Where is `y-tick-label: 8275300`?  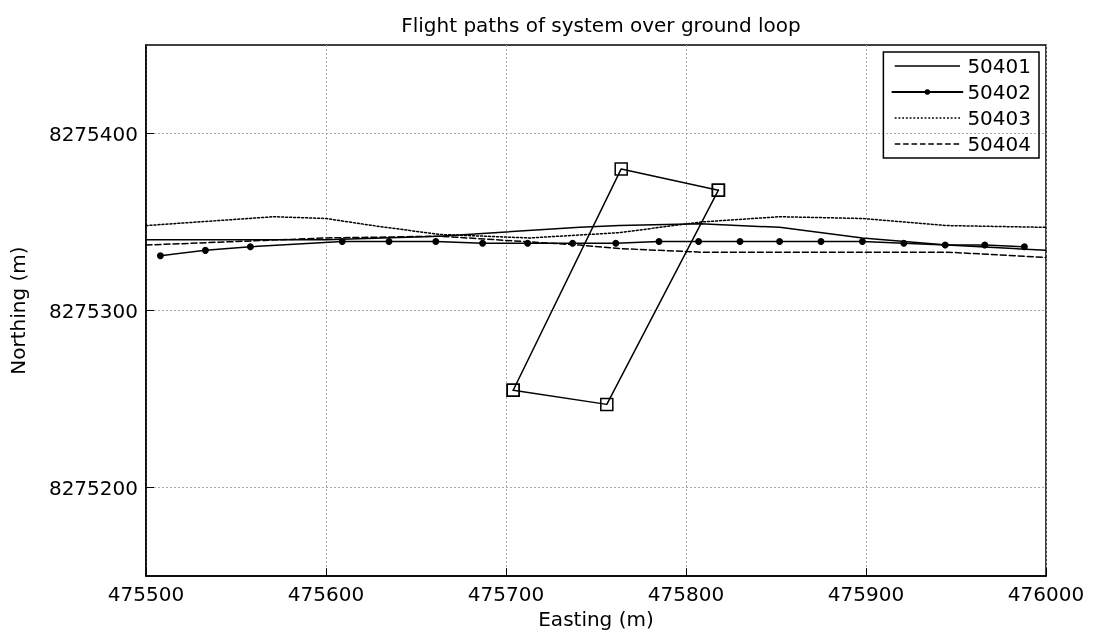 y-tick-label: 8275300 is located at coordinates (93, 310).